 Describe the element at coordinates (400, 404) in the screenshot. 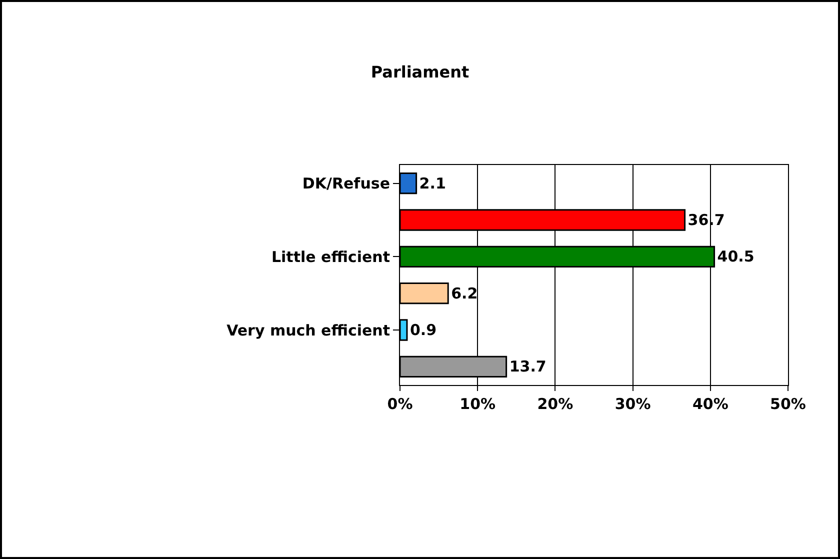

I see `x-tick-label: 0%` at that location.